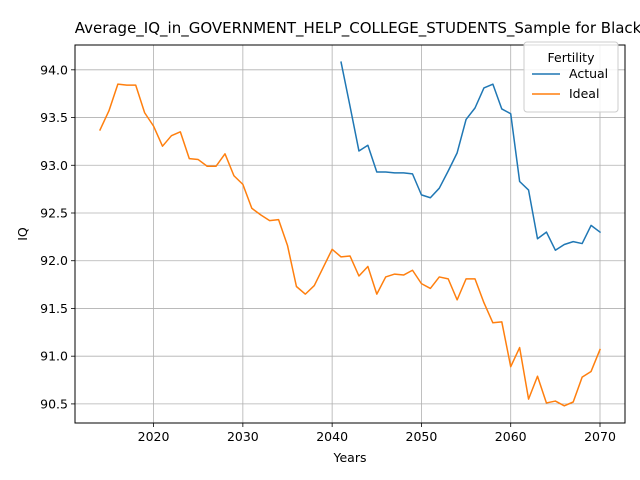 This screenshot has width=640, height=480. Describe the element at coordinates (511, 436) in the screenshot. I see `x-tick-label: 2060` at that location.